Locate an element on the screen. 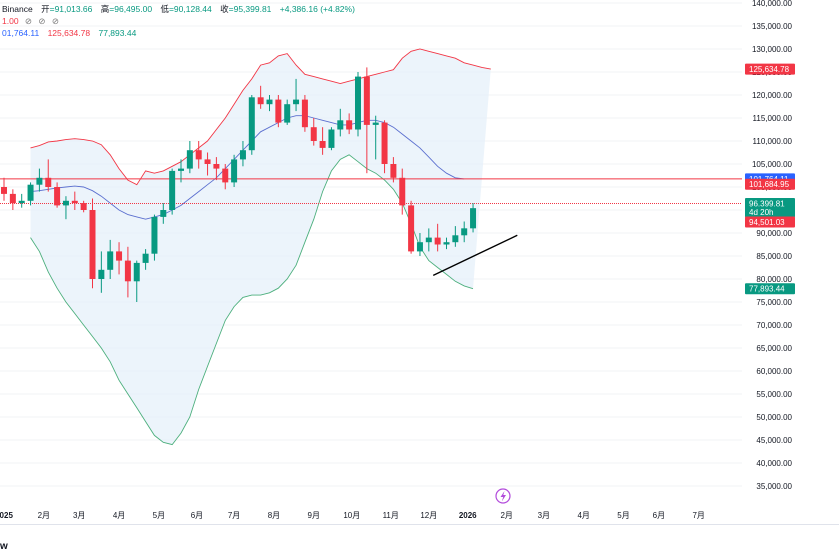  x-tick-label: 11月 is located at coordinates (391, 515).